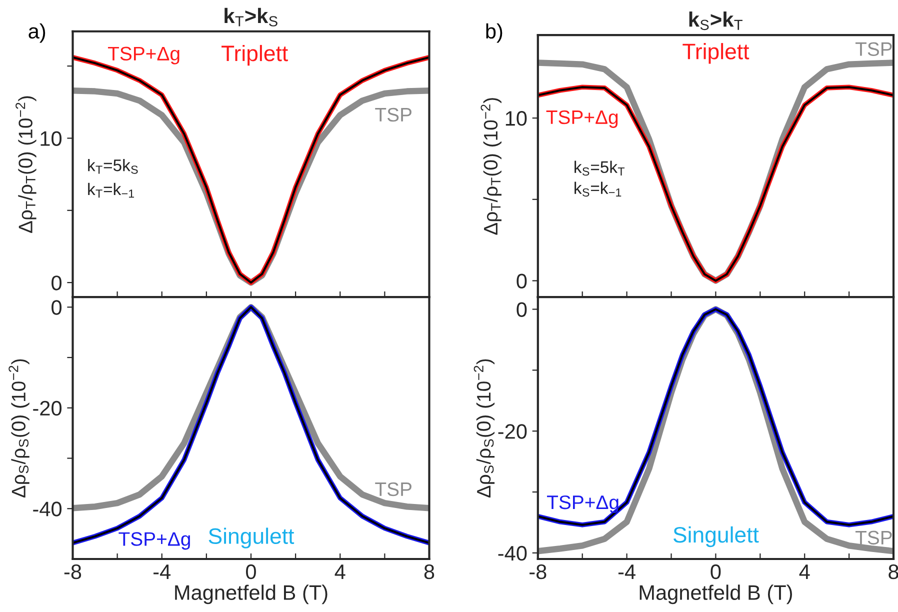  Describe the element at coordinates (599, 168) in the screenshot. I see `annotation: k$_{S}$=5k$_{T}$` at that location.